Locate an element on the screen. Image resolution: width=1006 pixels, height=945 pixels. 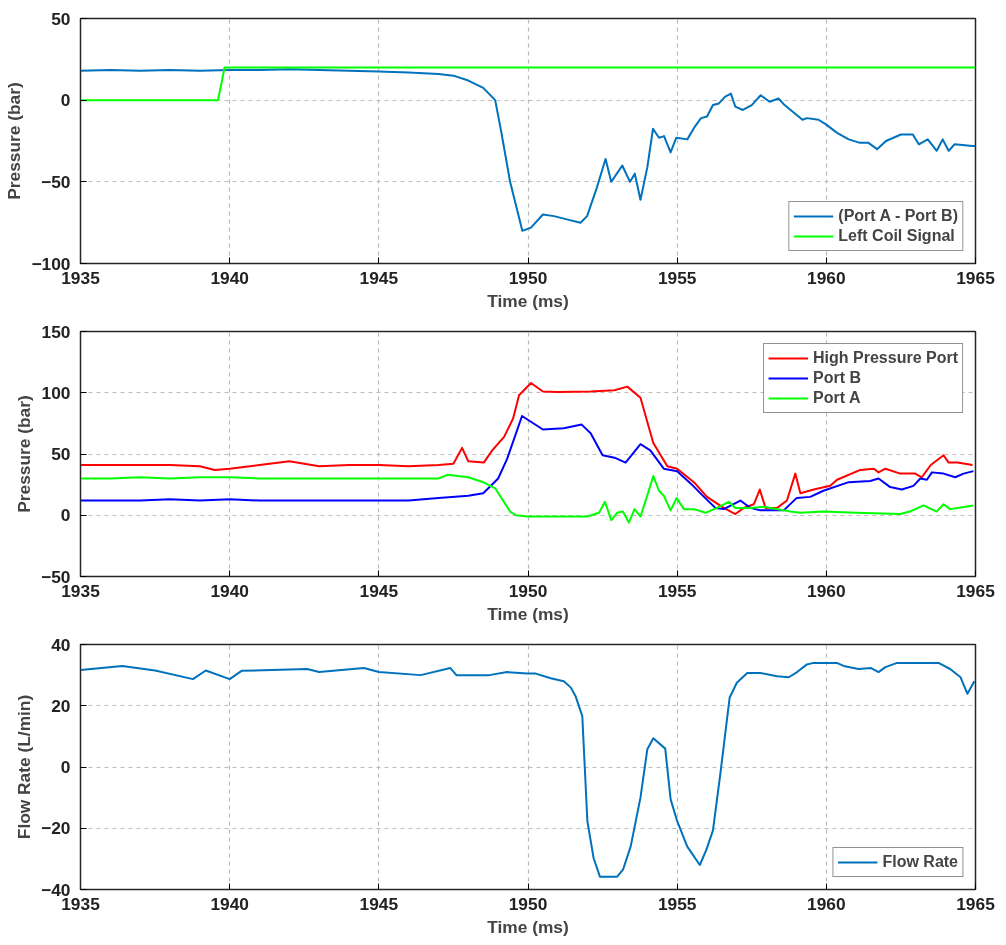
legend-label: Left Coil Signal is located at coordinates (896, 236).